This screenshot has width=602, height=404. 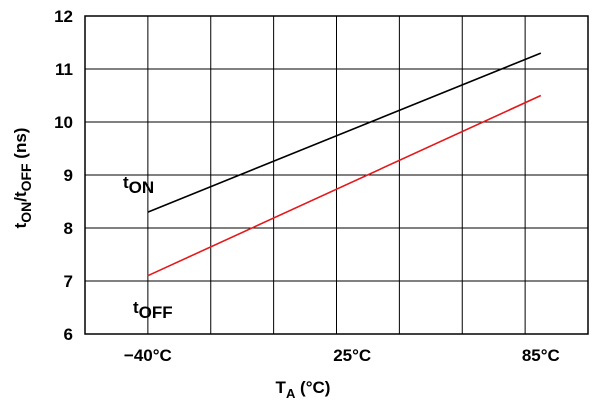 What do you see at coordinates (68, 175) in the screenshot?
I see `y-tick-label: 9` at bounding box center [68, 175].